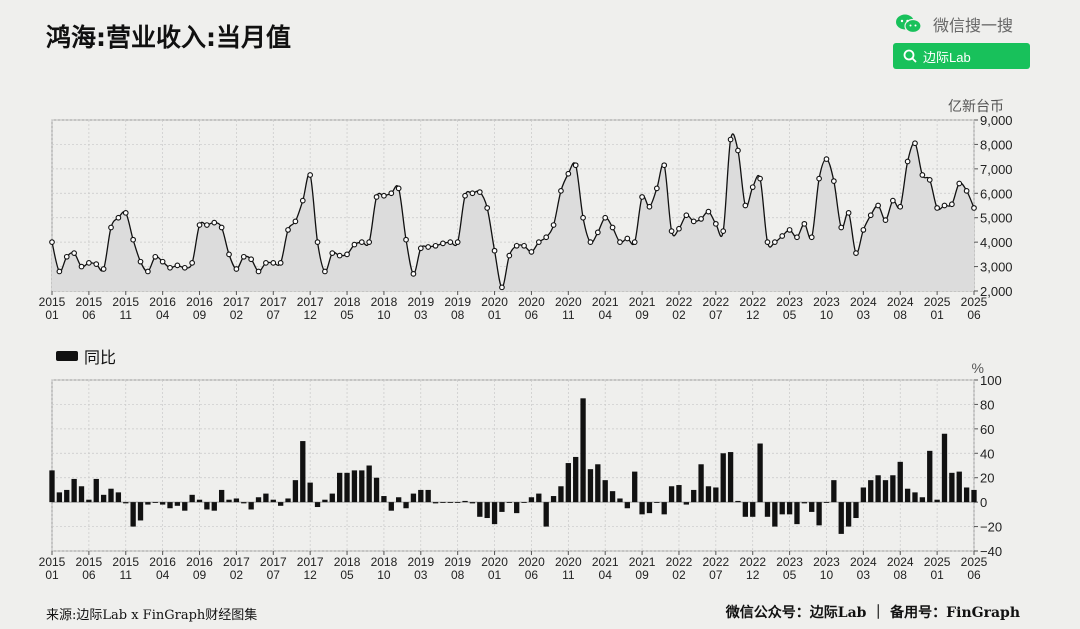 The width and height of the screenshot is (1080, 629). Describe the element at coordinates (973, 25) in the screenshot. I see `wechat-search-label: 微信搜一搜` at that location.